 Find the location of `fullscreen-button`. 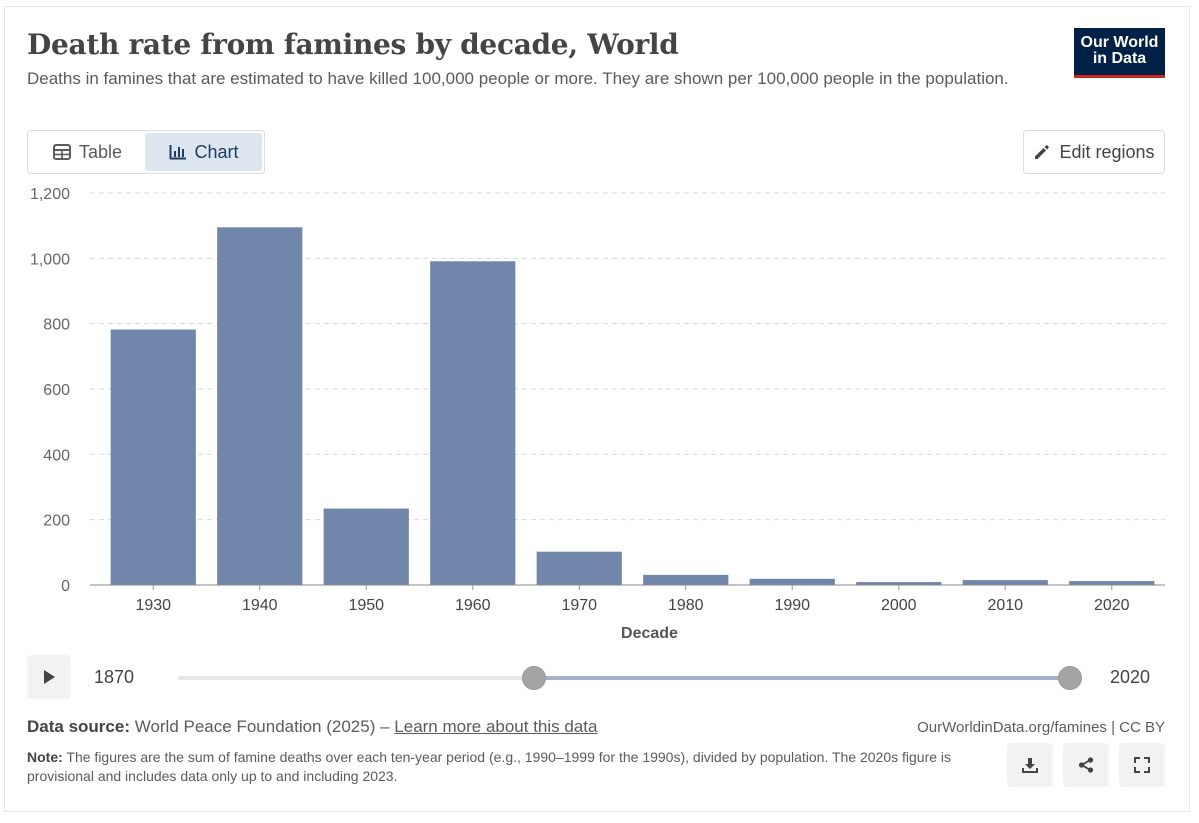

fullscreen-button is located at coordinates (1142, 765).